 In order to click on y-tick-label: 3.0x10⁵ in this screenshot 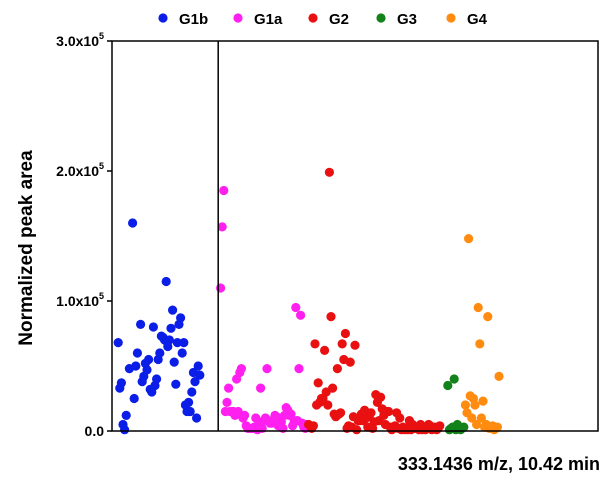, I will do `click(80, 40)`.